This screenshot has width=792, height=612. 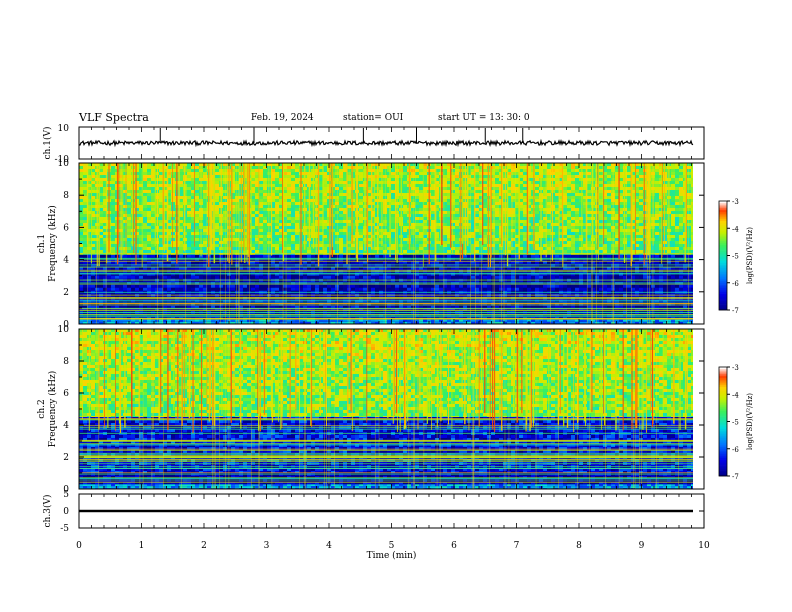 I want to click on ch1-ytick-label: -10, so click(x=62, y=160).